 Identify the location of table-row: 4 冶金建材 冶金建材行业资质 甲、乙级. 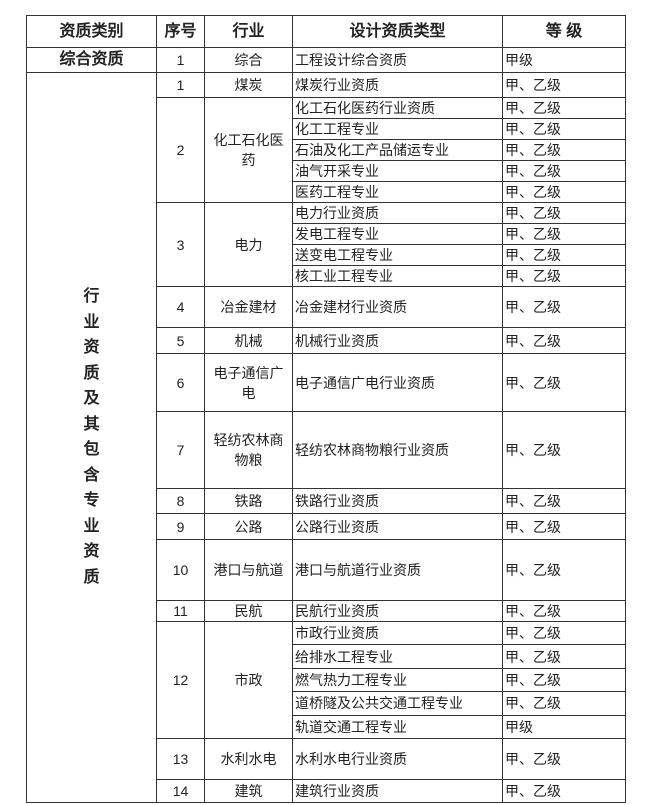
(326, 307).